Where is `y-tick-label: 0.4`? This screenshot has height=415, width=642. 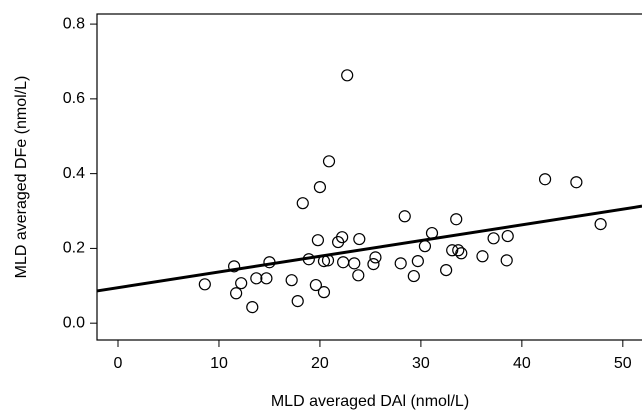
y-tick-label: 0.4 is located at coordinates (74, 173).